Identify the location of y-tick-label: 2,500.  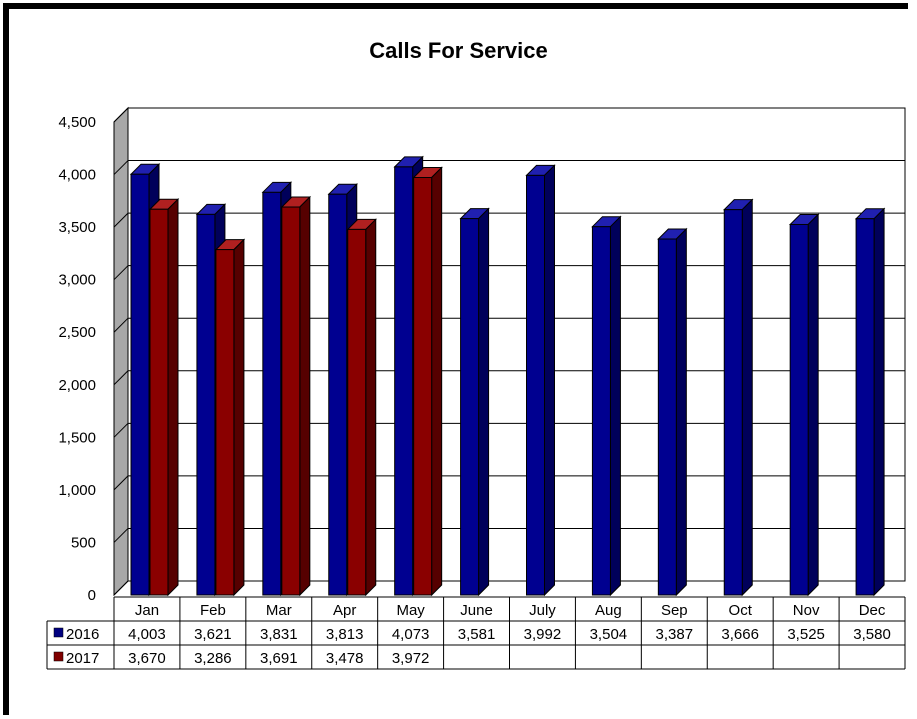
(77, 332).